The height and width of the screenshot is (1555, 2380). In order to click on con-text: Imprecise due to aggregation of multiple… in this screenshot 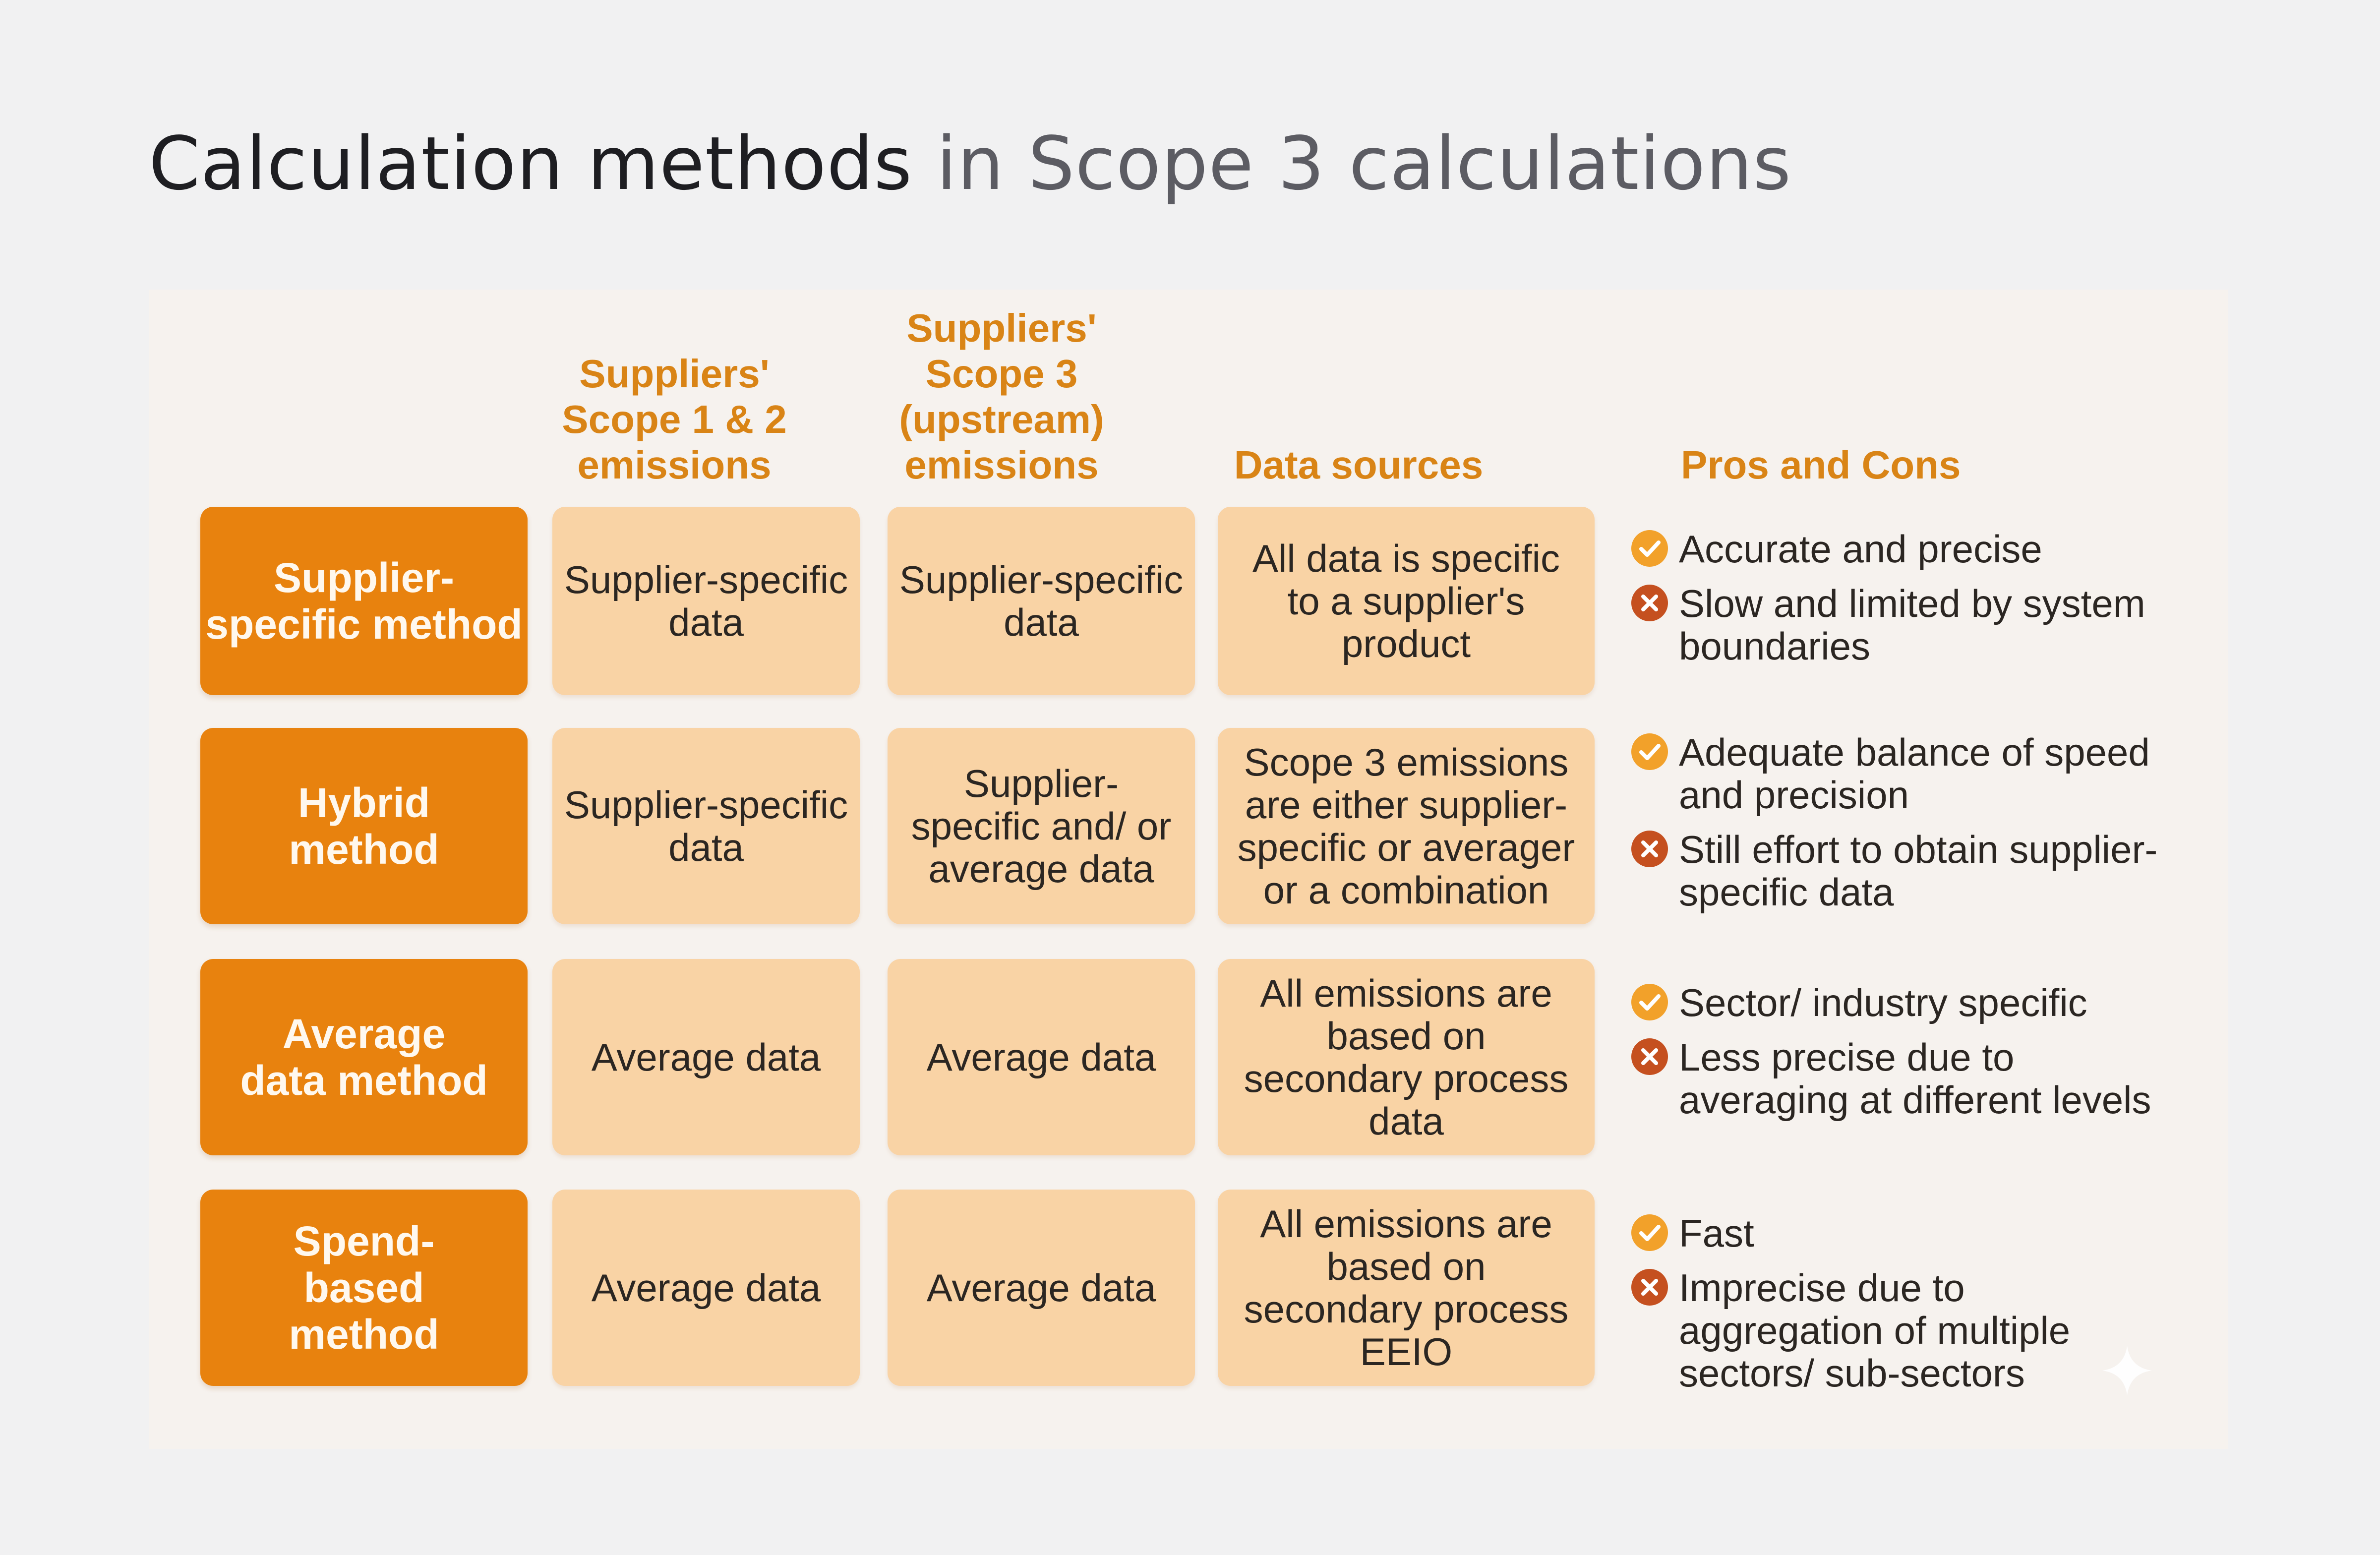, I will do `click(1875, 1330)`.